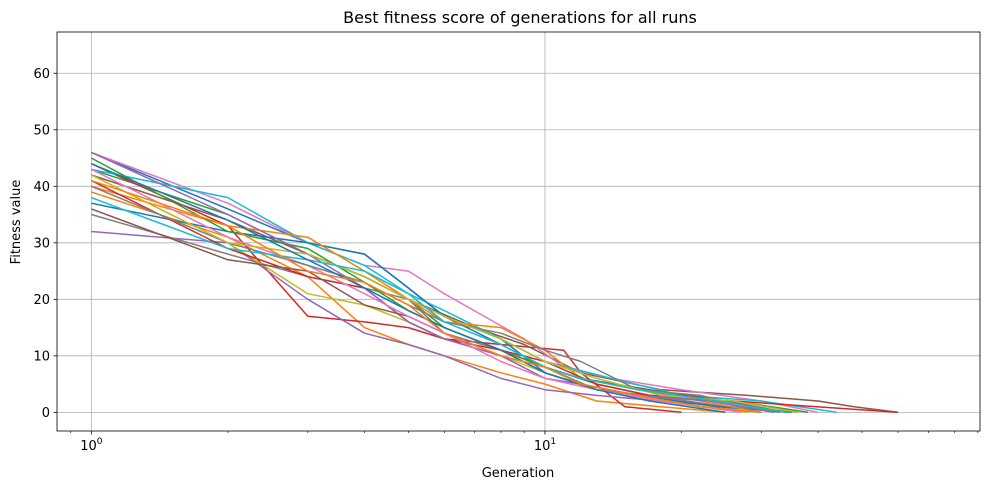  I want to click on y-tick-label: 10, so click(41, 356).